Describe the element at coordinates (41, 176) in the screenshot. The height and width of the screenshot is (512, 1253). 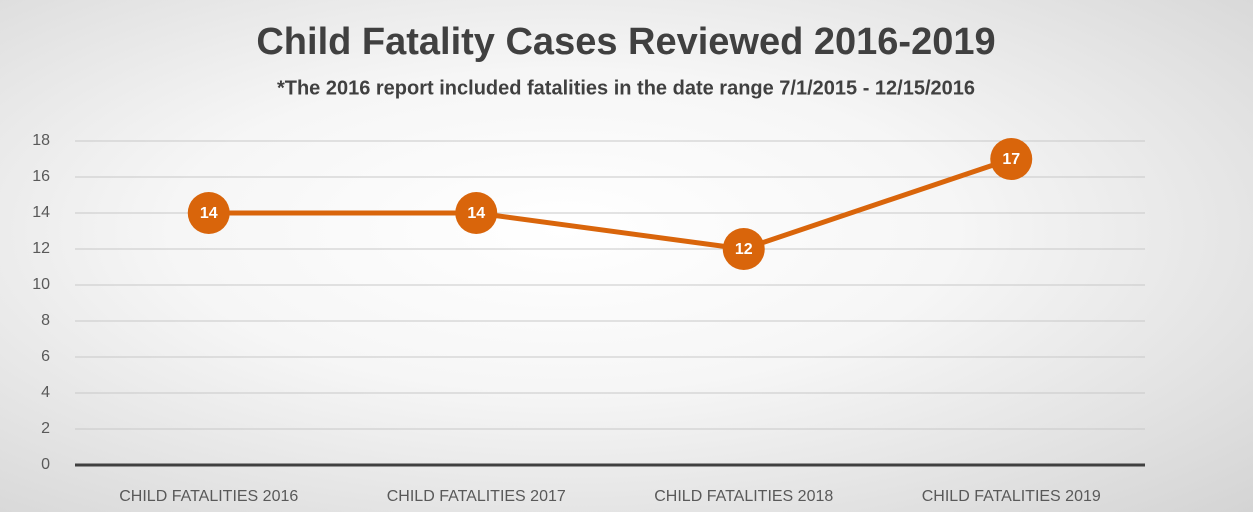
I see `y-tick-label: 16` at that location.